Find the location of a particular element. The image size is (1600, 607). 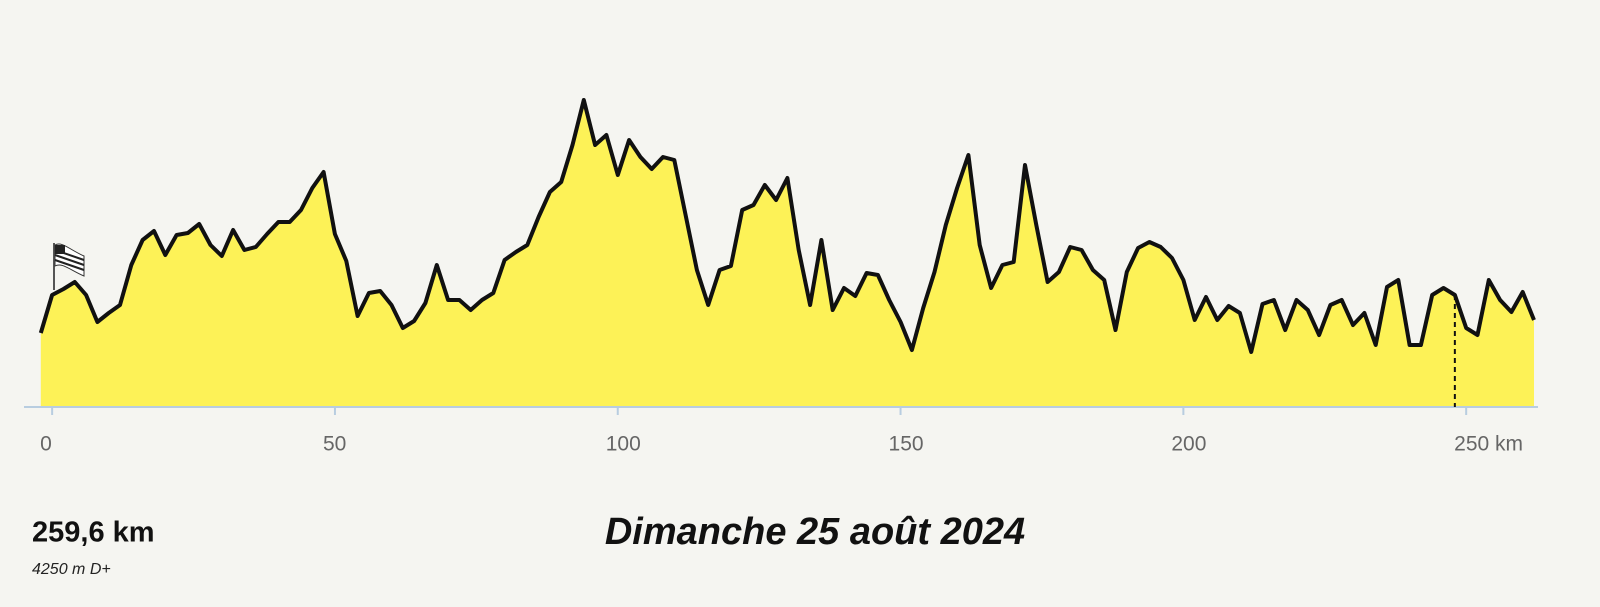

flag-icon is located at coordinates (69, 266).